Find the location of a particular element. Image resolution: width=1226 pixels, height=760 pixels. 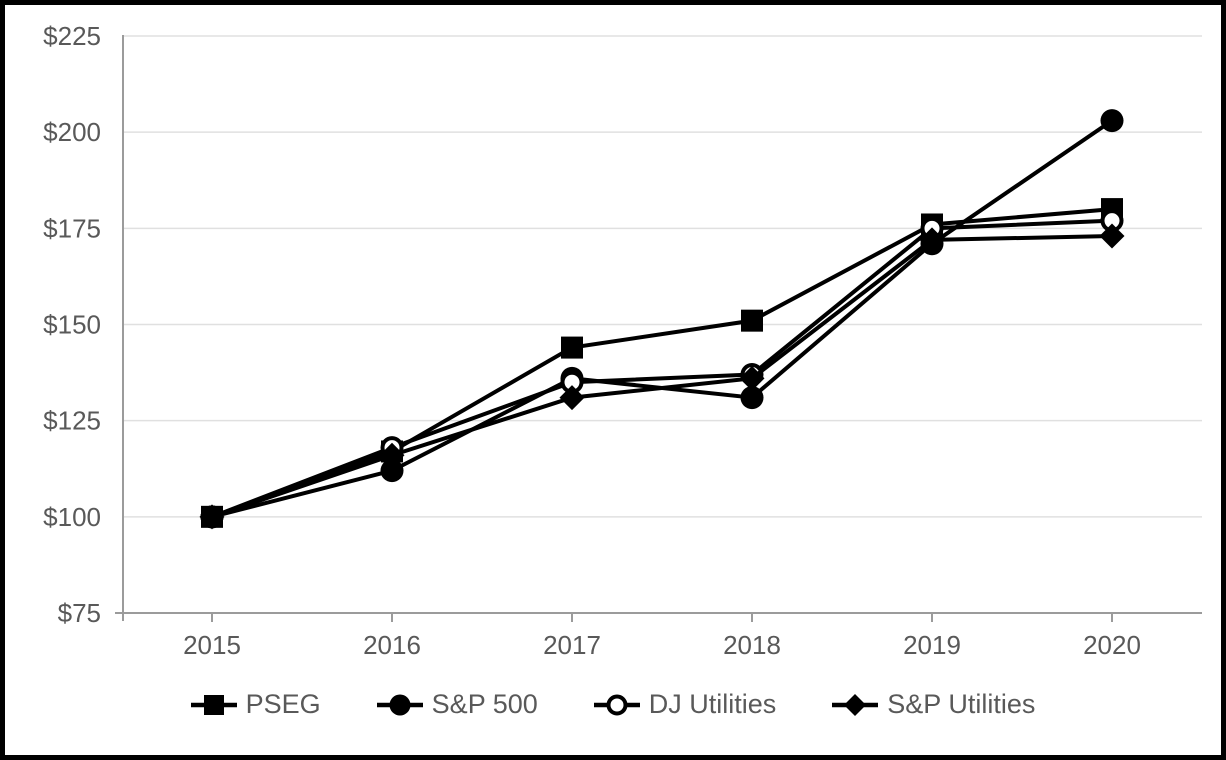

legend-item-pseg: PSEG is located at coordinates (255, 704).